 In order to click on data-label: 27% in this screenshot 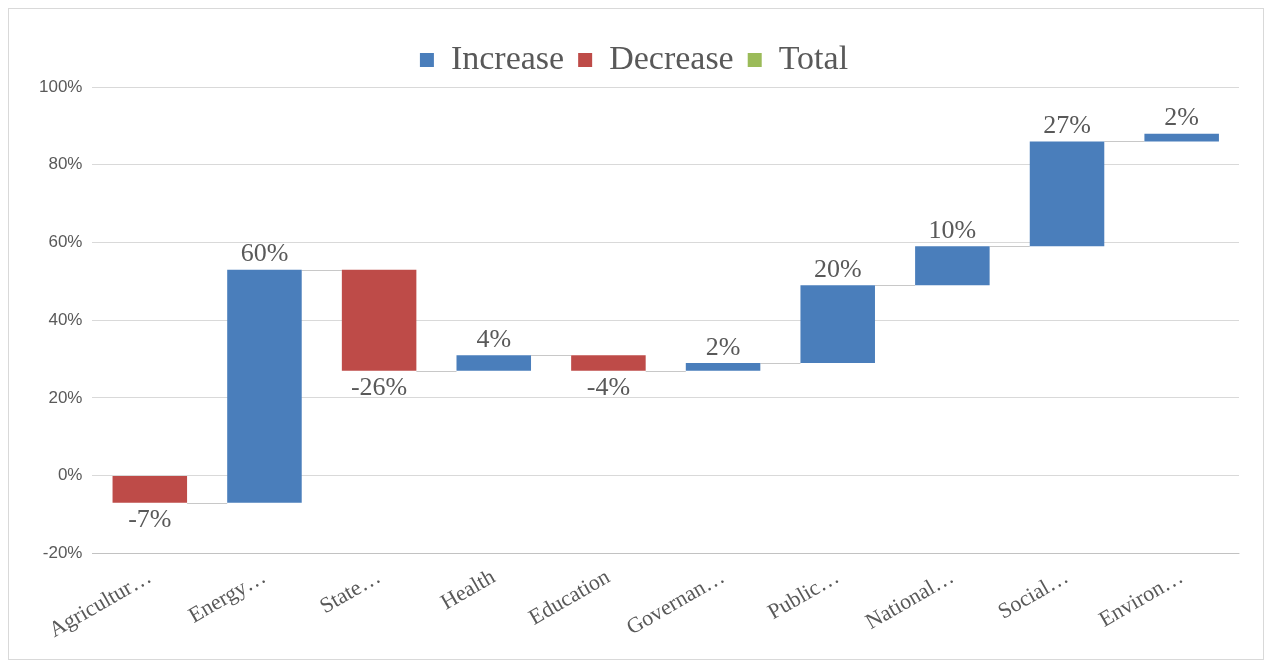, I will do `click(1067, 125)`.